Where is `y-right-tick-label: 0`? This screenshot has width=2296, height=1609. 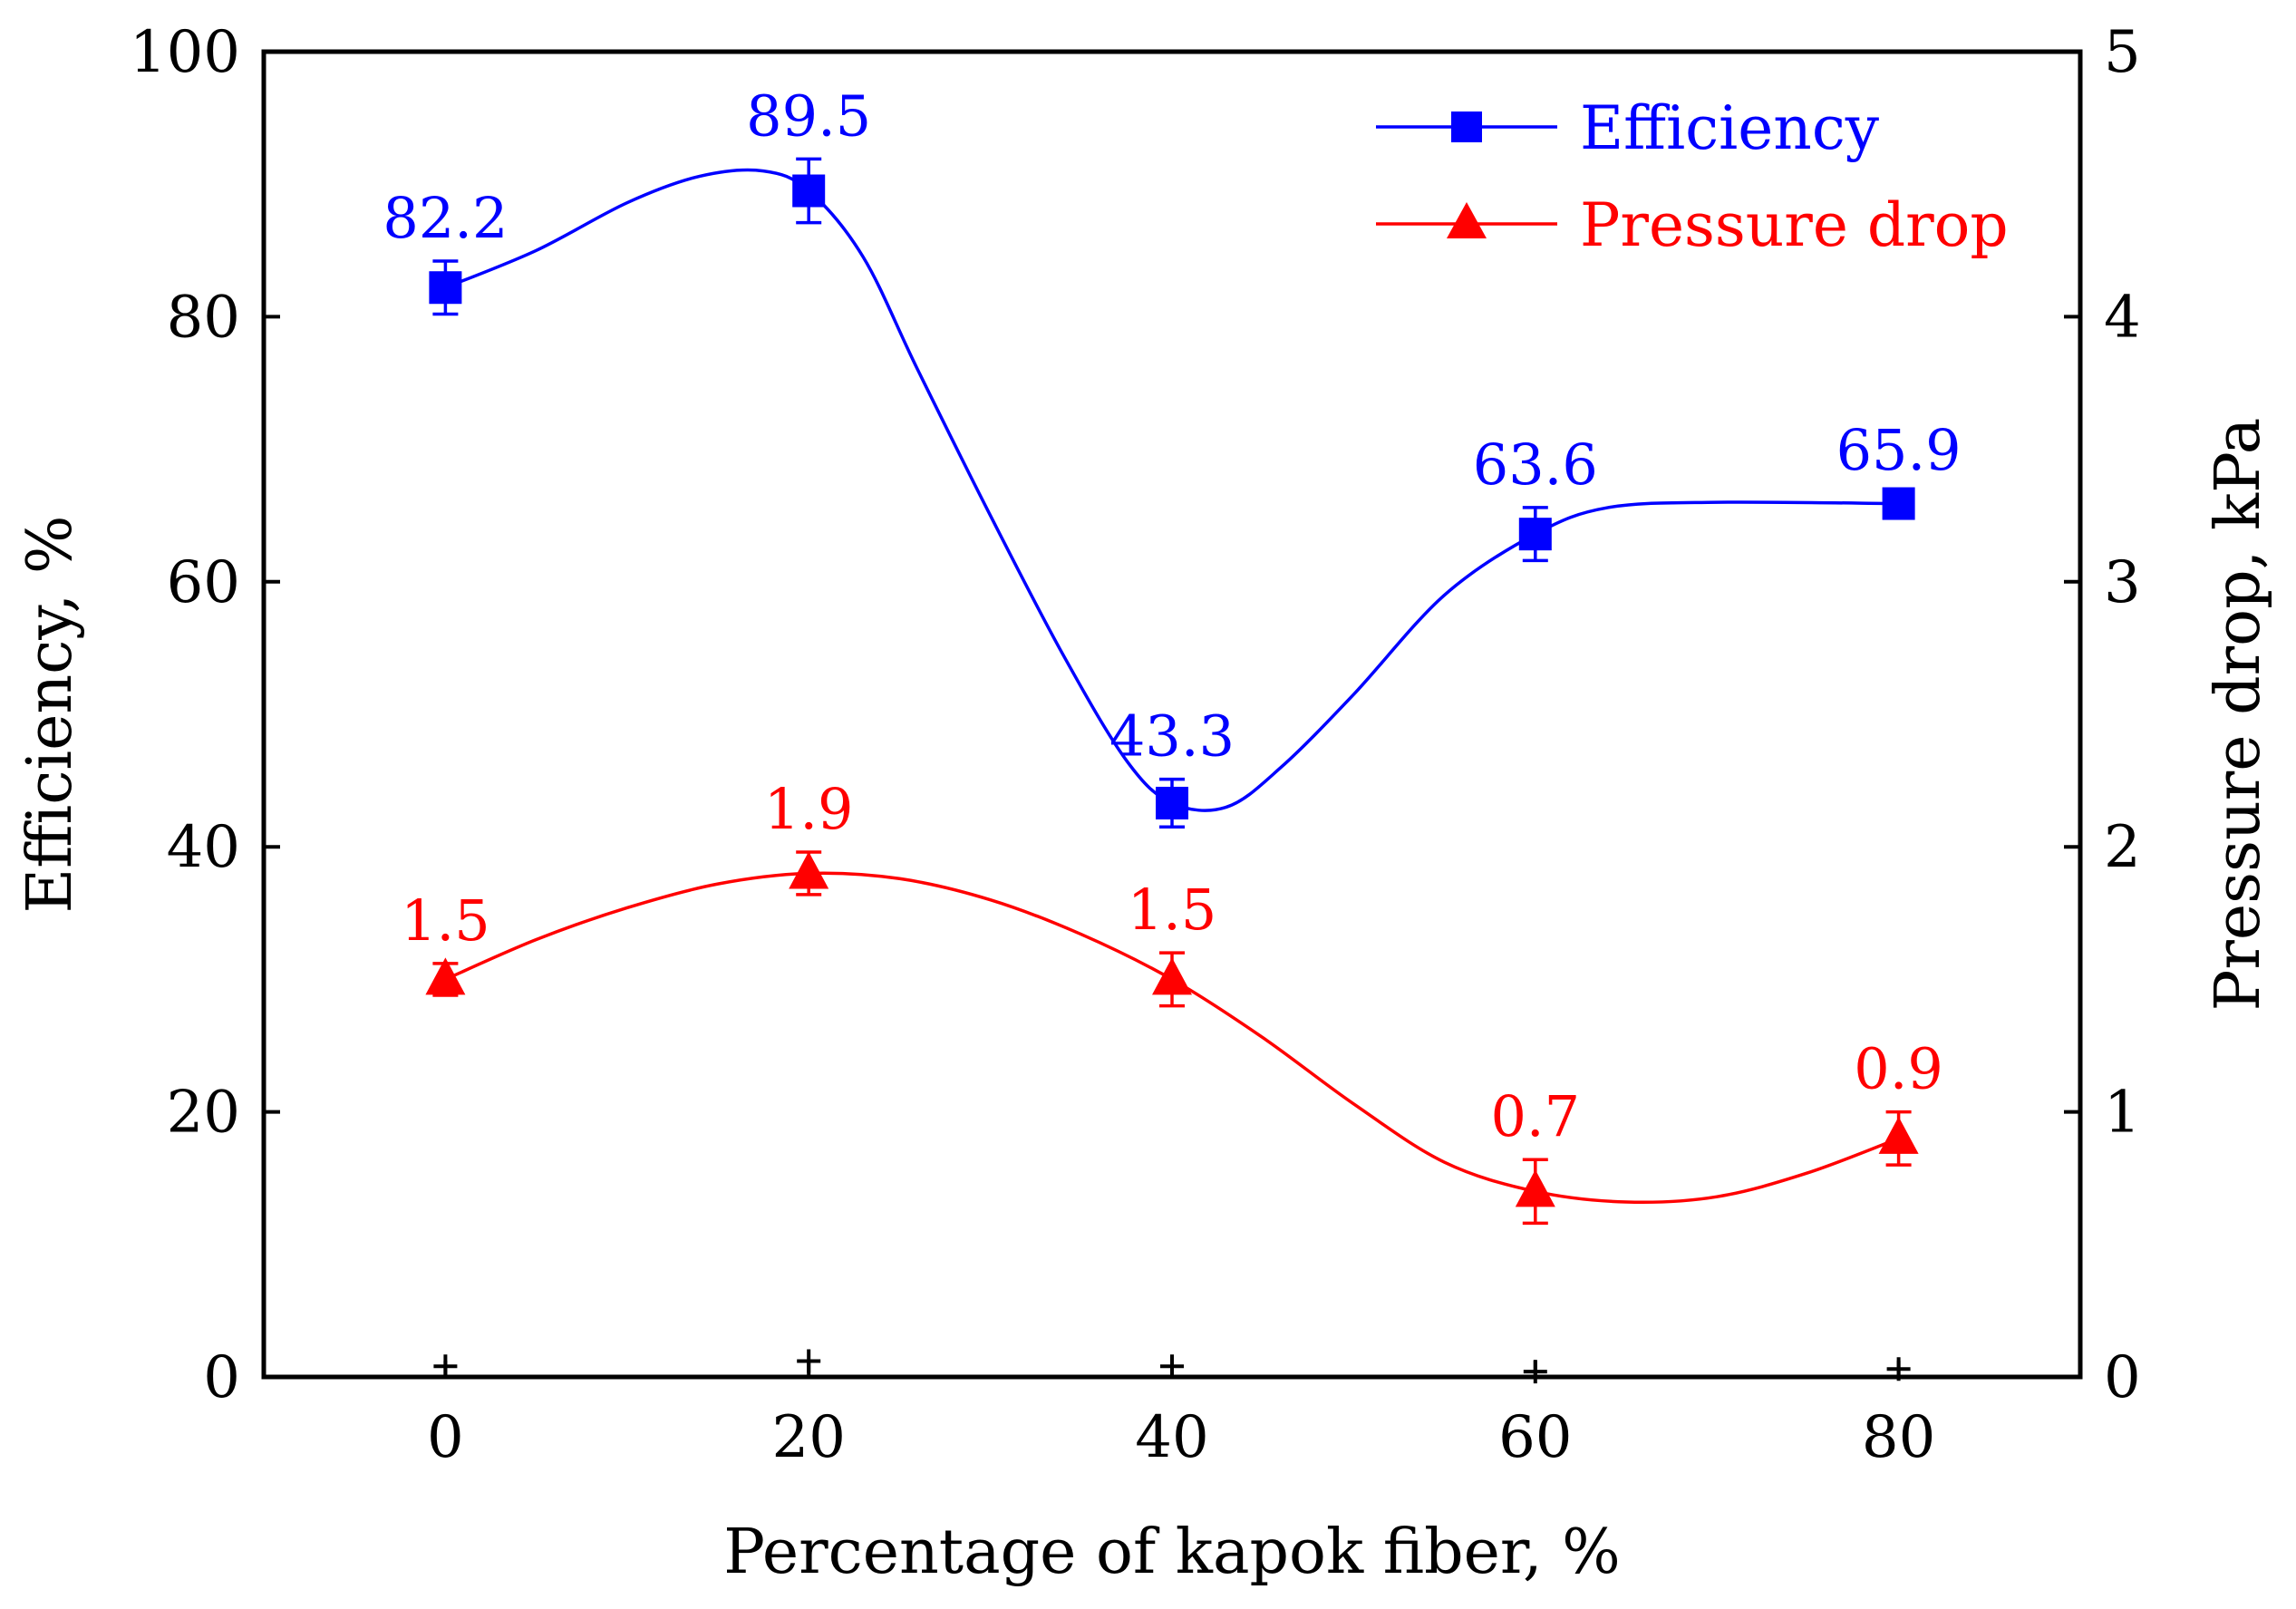
y-right-tick-label: 0 is located at coordinates (2122, 1377).